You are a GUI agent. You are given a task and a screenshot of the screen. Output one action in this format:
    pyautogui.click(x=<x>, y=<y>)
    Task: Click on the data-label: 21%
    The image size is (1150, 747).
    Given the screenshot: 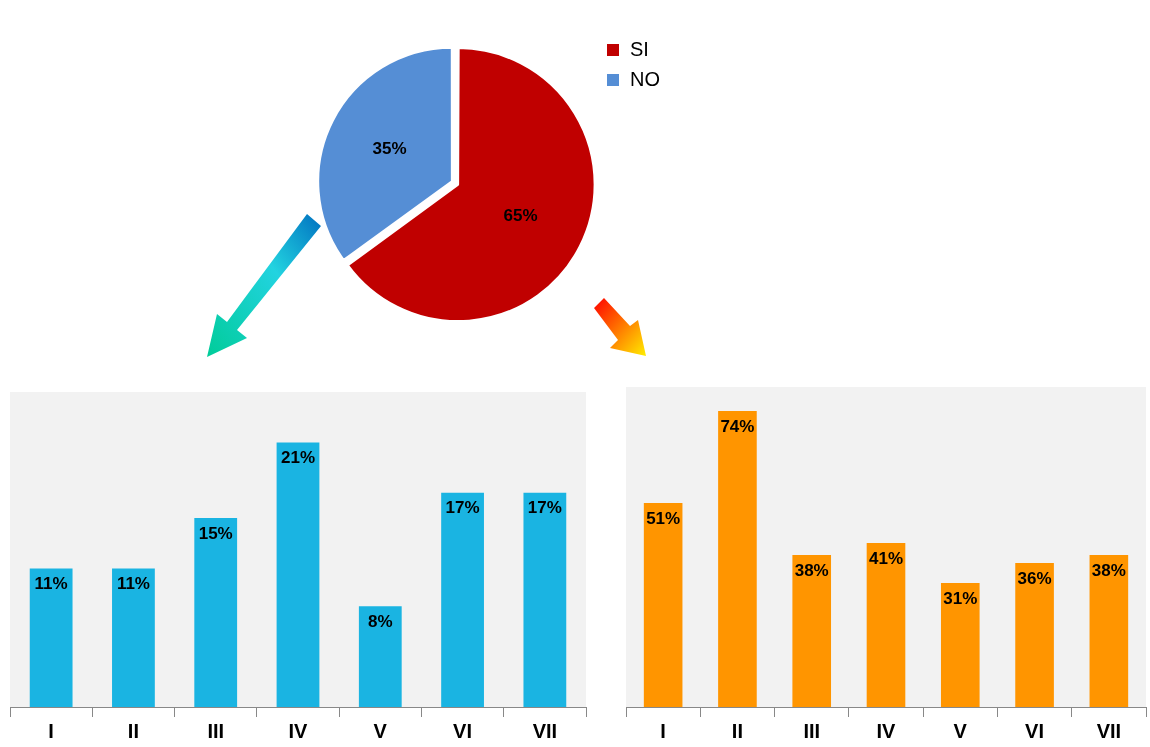 What is the action you would take?
    pyautogui.click(x=298, y=458)
    